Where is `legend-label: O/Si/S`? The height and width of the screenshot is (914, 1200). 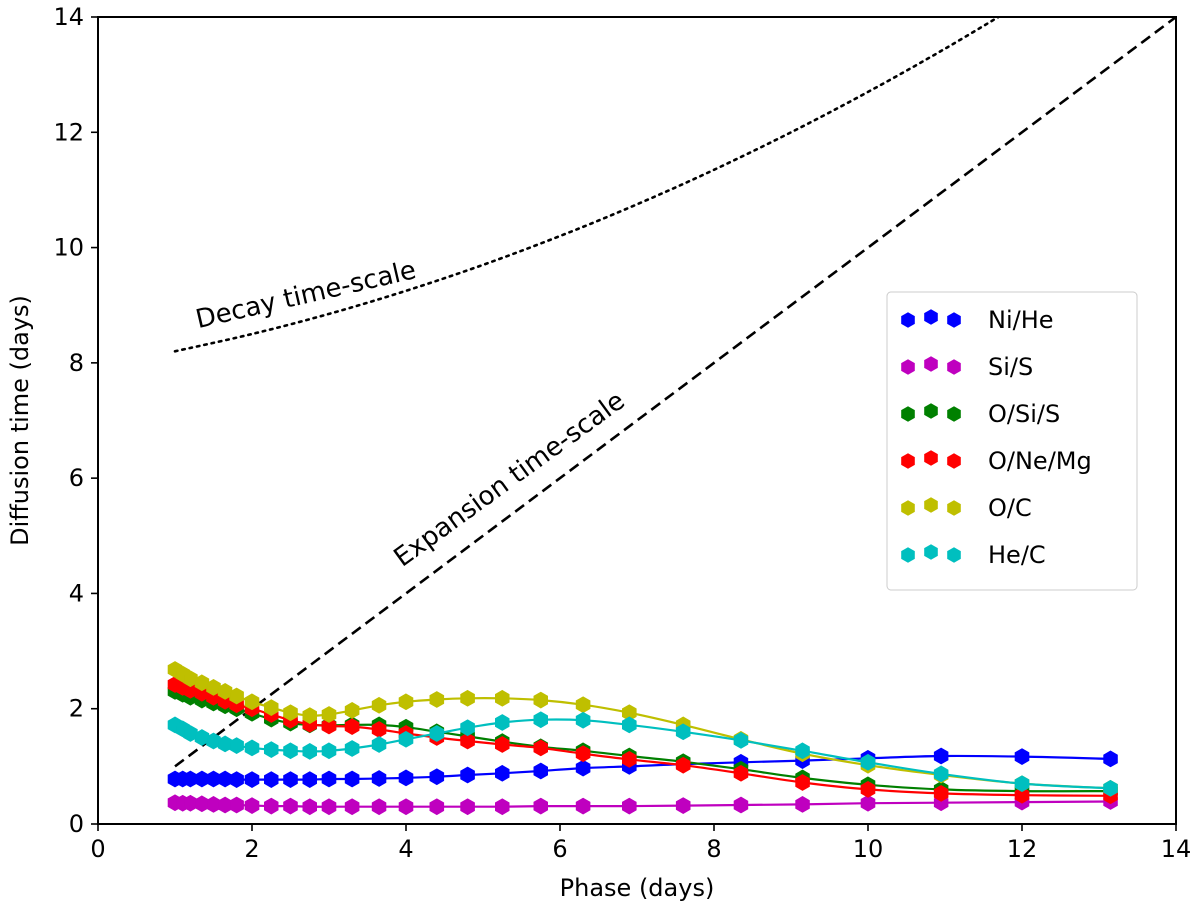
legend-label: O/Si/S is located at coordinates (1024, 414).